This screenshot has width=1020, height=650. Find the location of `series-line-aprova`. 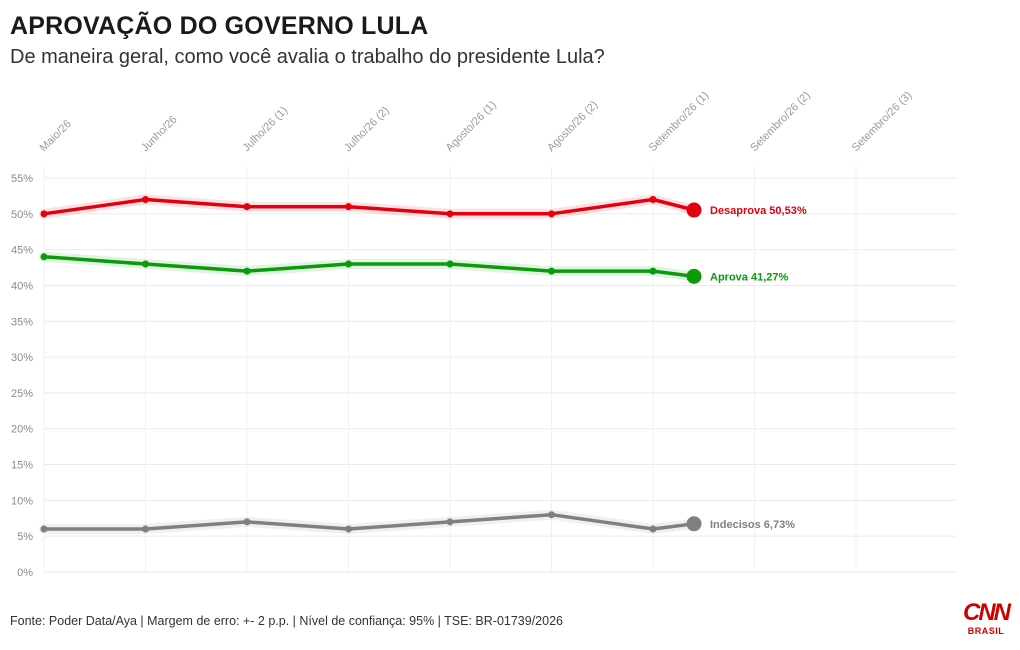

series-line-aprova is located at coordinates (369, 267).